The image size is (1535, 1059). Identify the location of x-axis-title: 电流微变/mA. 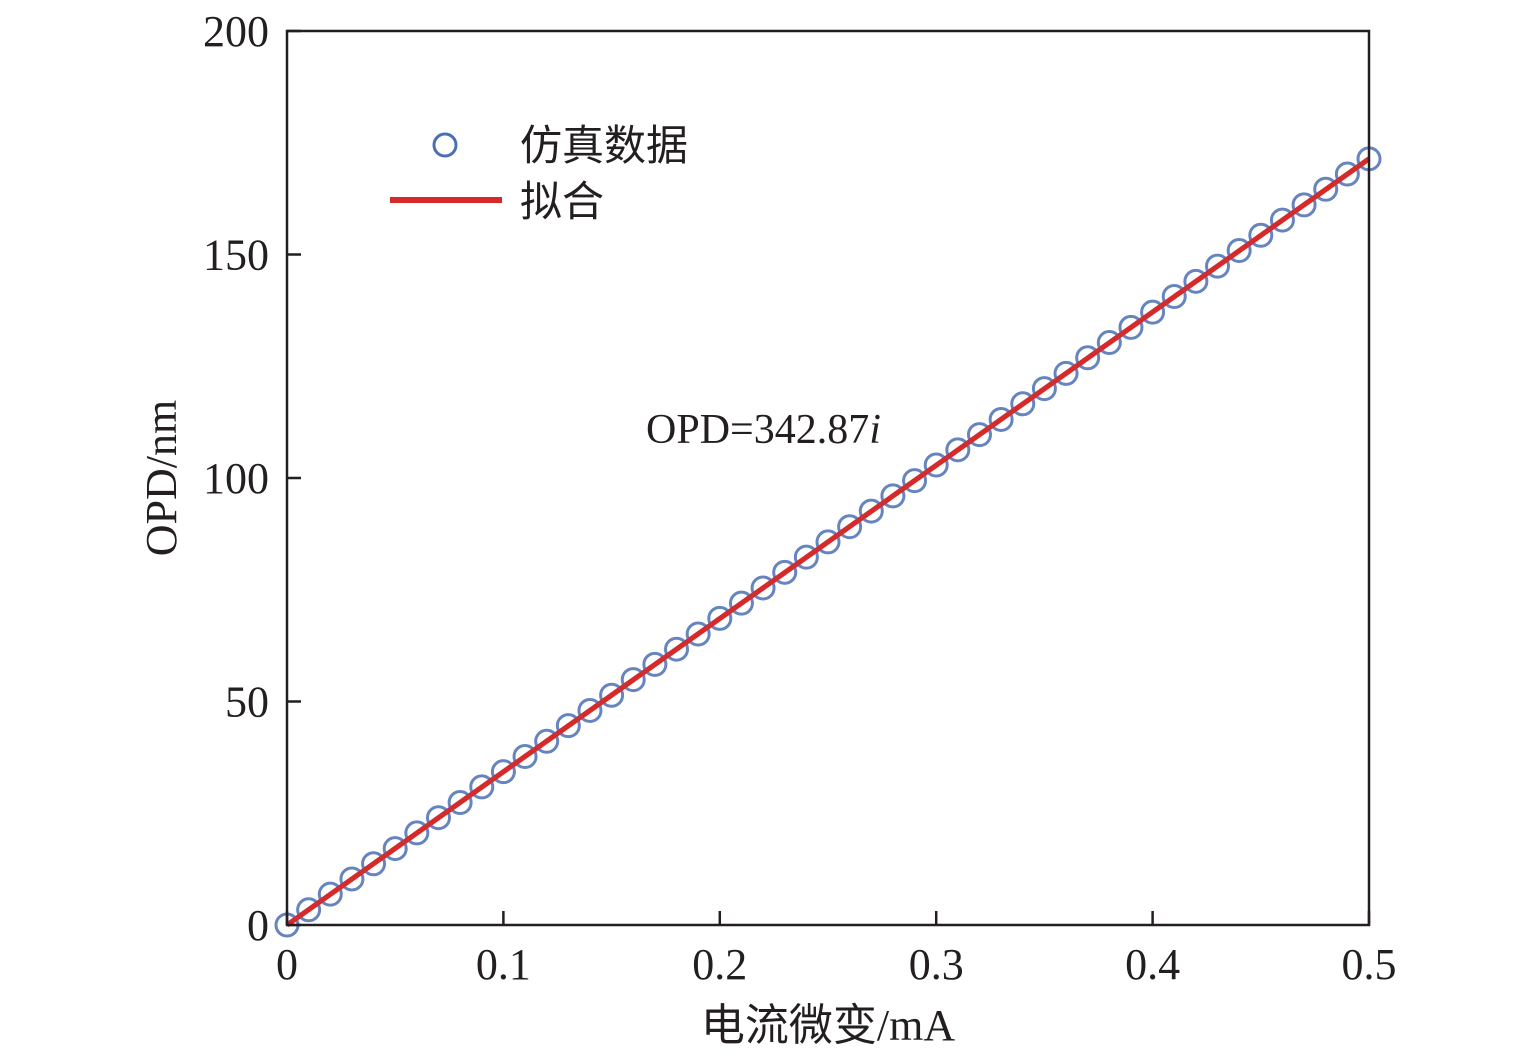
(828, 1025).